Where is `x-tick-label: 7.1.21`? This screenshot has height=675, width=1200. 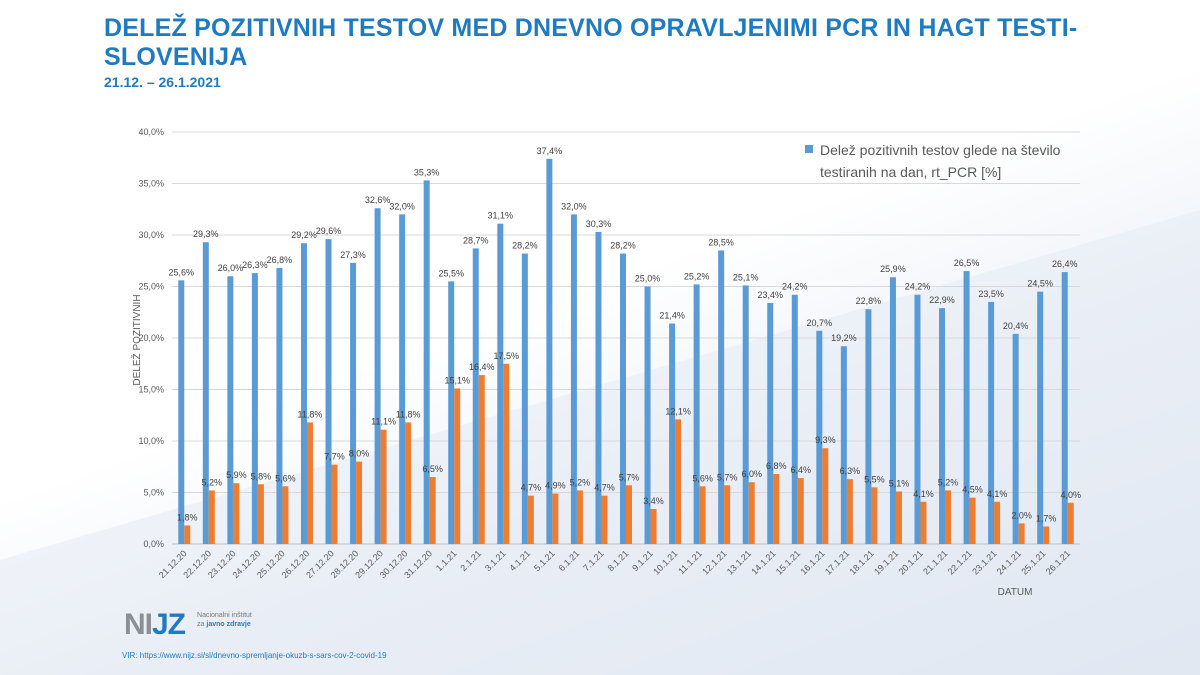 x-tick-label: 7.1.21 is located at coordinates (593, 560).